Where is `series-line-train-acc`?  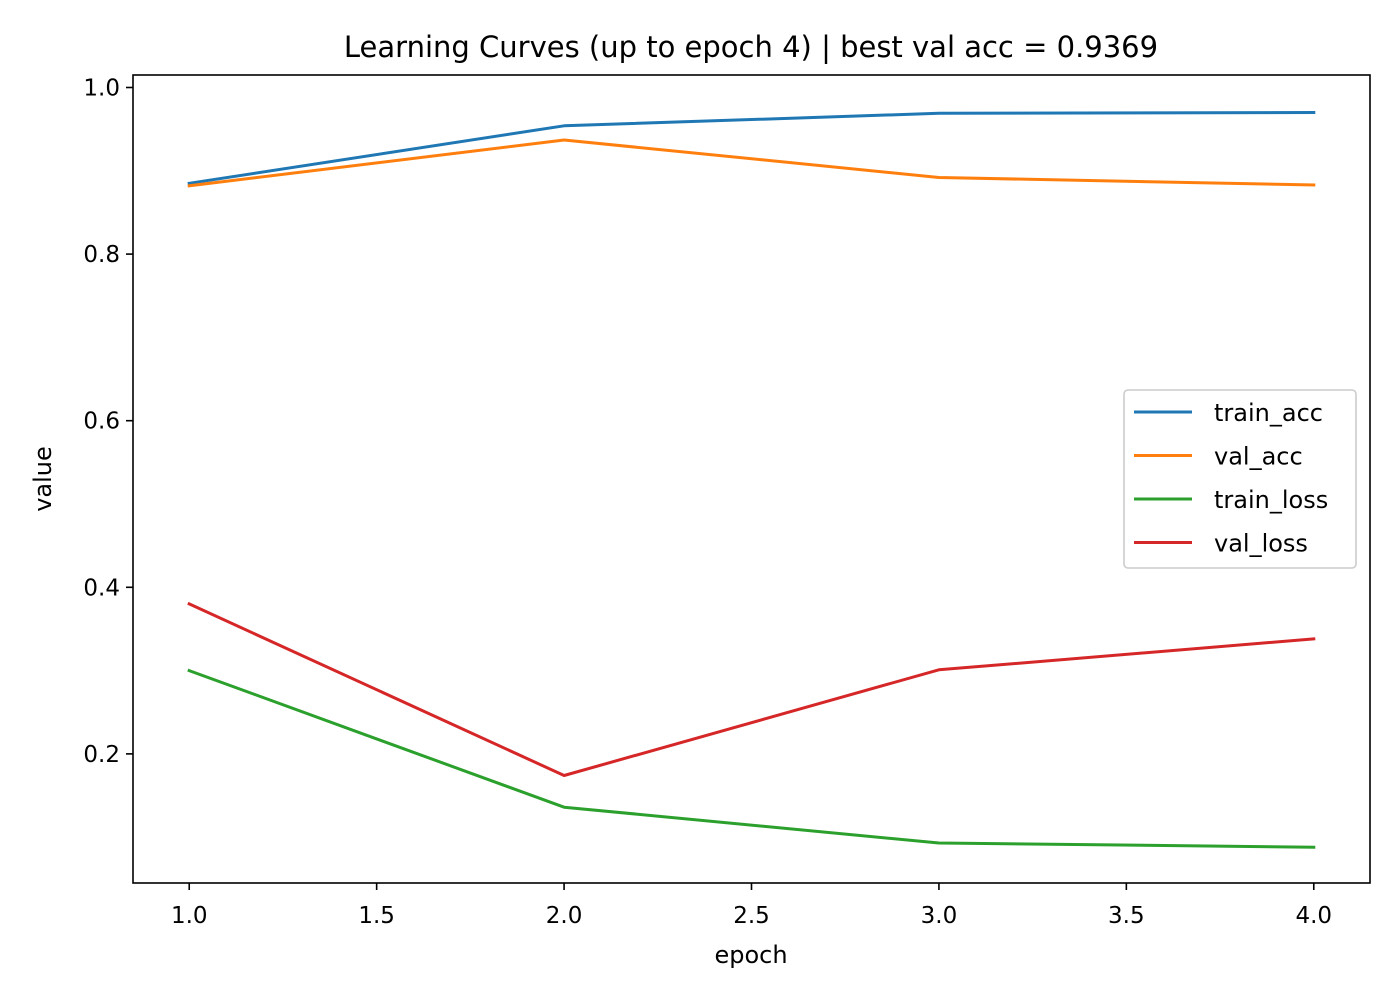 series-line-train-acc is located at coordinates (751, 148).